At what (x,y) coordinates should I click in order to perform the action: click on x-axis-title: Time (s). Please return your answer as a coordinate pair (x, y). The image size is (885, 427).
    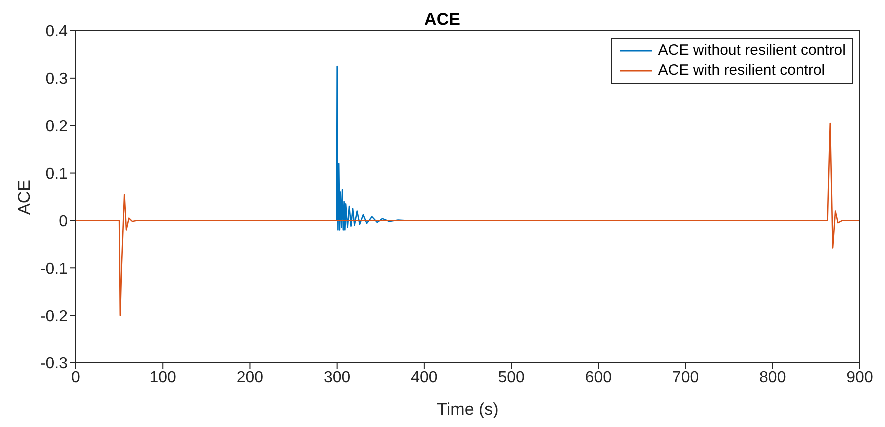
    Looking at the image, I should click on (468, 409).